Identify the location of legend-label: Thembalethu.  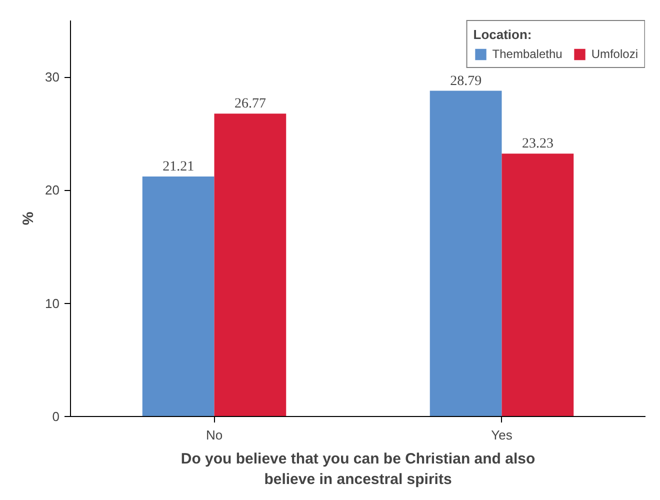
(527, 54).